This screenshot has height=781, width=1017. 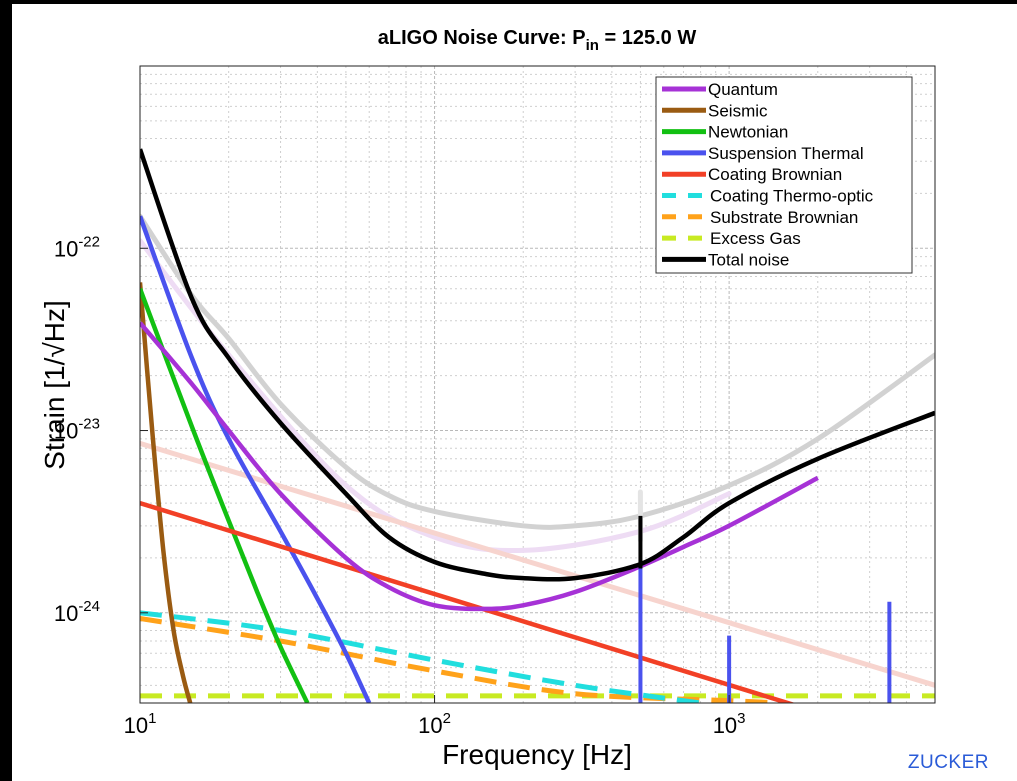 I want to click on legend-label-substrate-brownian: Substrate Brownian, so click(x=784, y=217).